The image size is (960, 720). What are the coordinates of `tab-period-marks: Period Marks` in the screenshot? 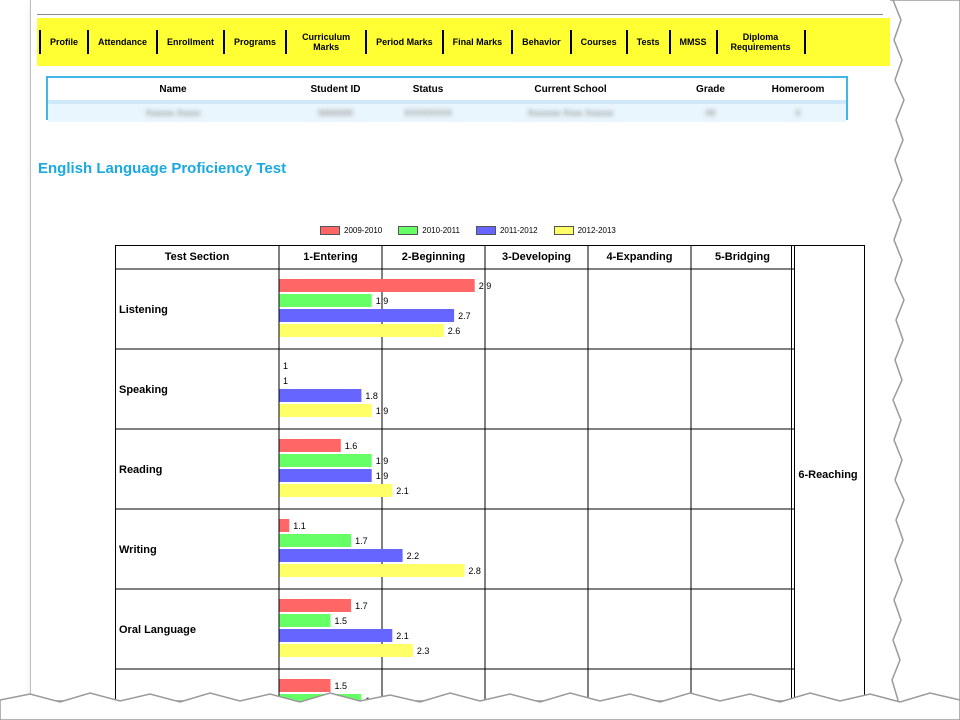 It's located at (403, 42).